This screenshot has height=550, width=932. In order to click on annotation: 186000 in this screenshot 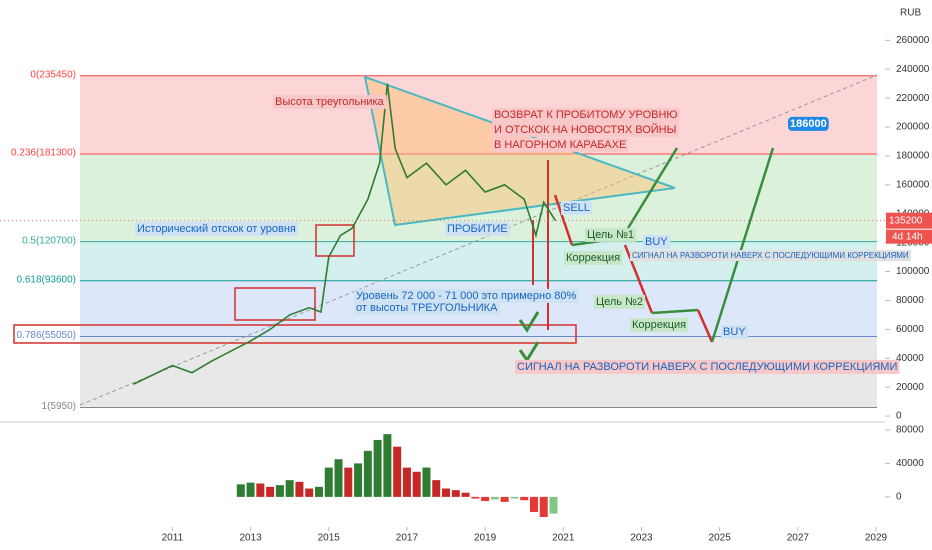, I will do `click(808, 124)`.